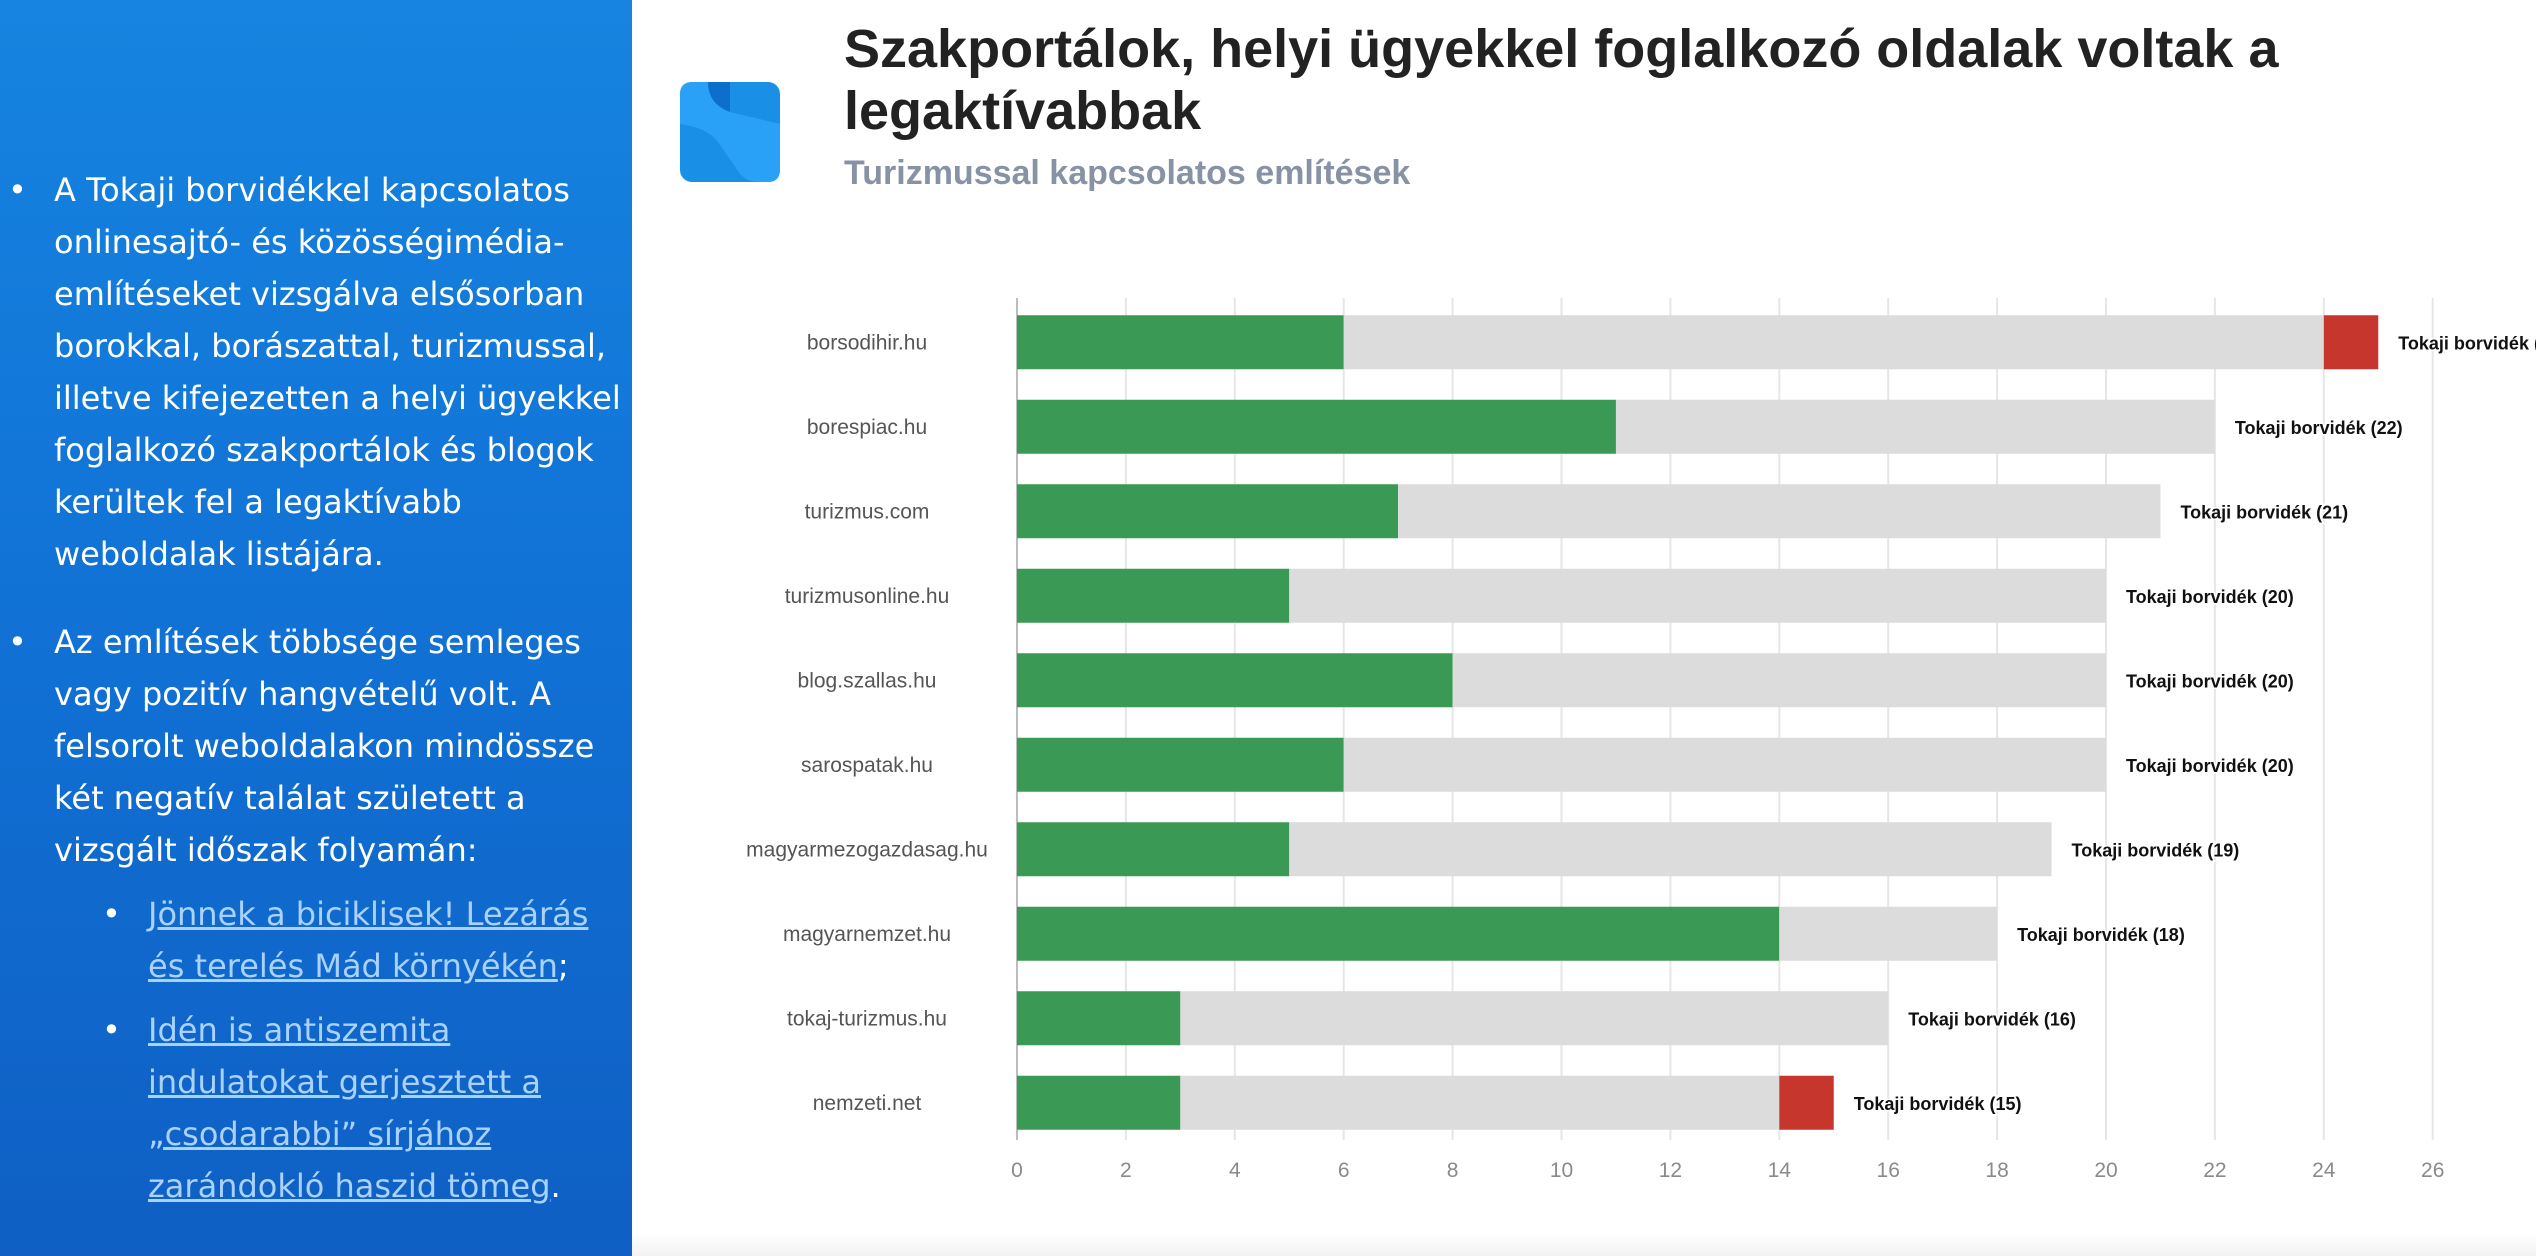 This screenshot has height=1256, width=2536. What do you see at coordinates (2214, 1170) in the screenshot?
I see `x-tick-label: 22` at bounding box center [2214, 1170].